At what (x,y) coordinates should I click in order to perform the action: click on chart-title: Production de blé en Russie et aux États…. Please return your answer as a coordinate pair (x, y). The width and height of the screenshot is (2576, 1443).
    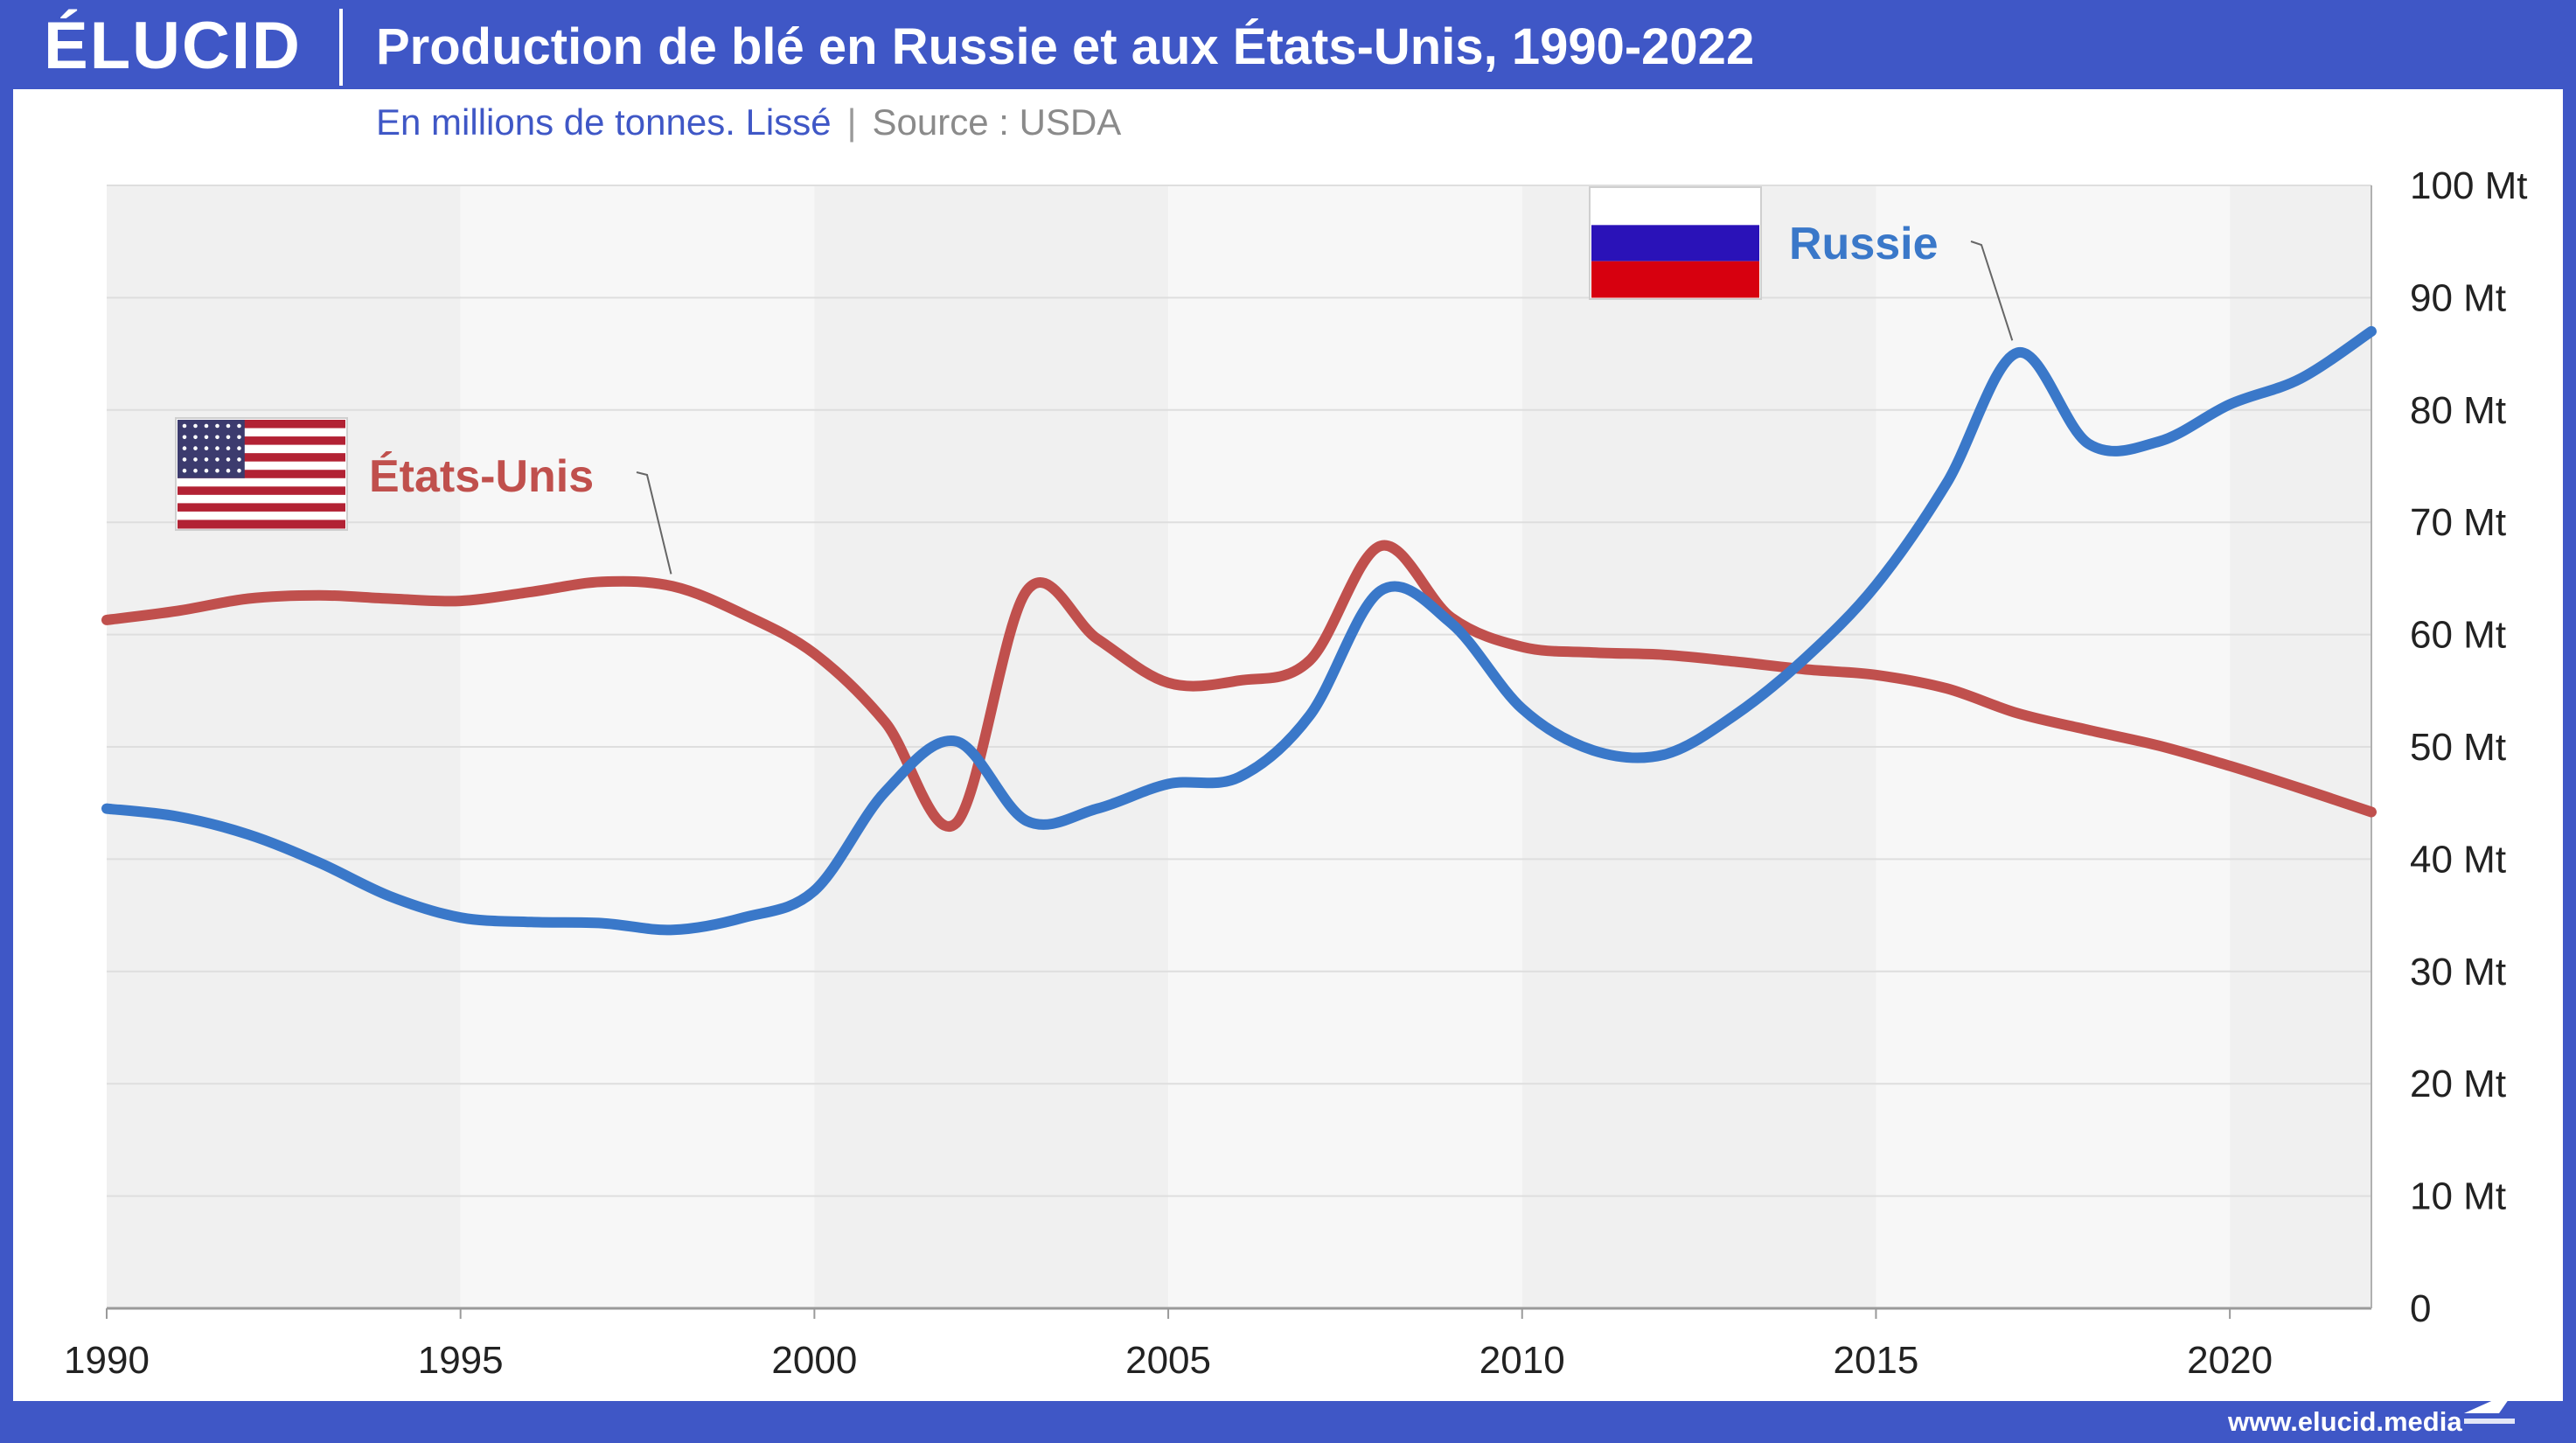
    Looking at the image, I should click on (1065, 46).